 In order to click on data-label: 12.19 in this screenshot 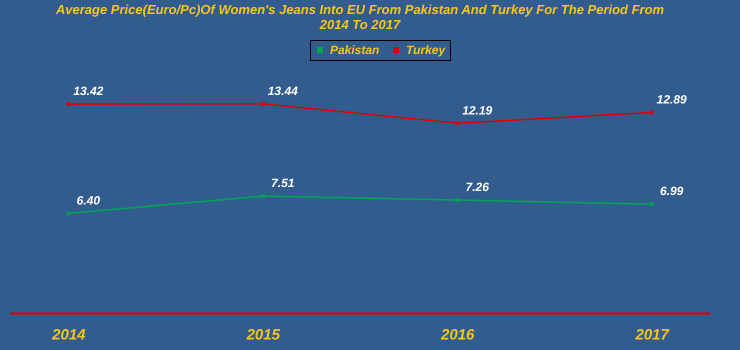, I will do `click(477, 110)`.